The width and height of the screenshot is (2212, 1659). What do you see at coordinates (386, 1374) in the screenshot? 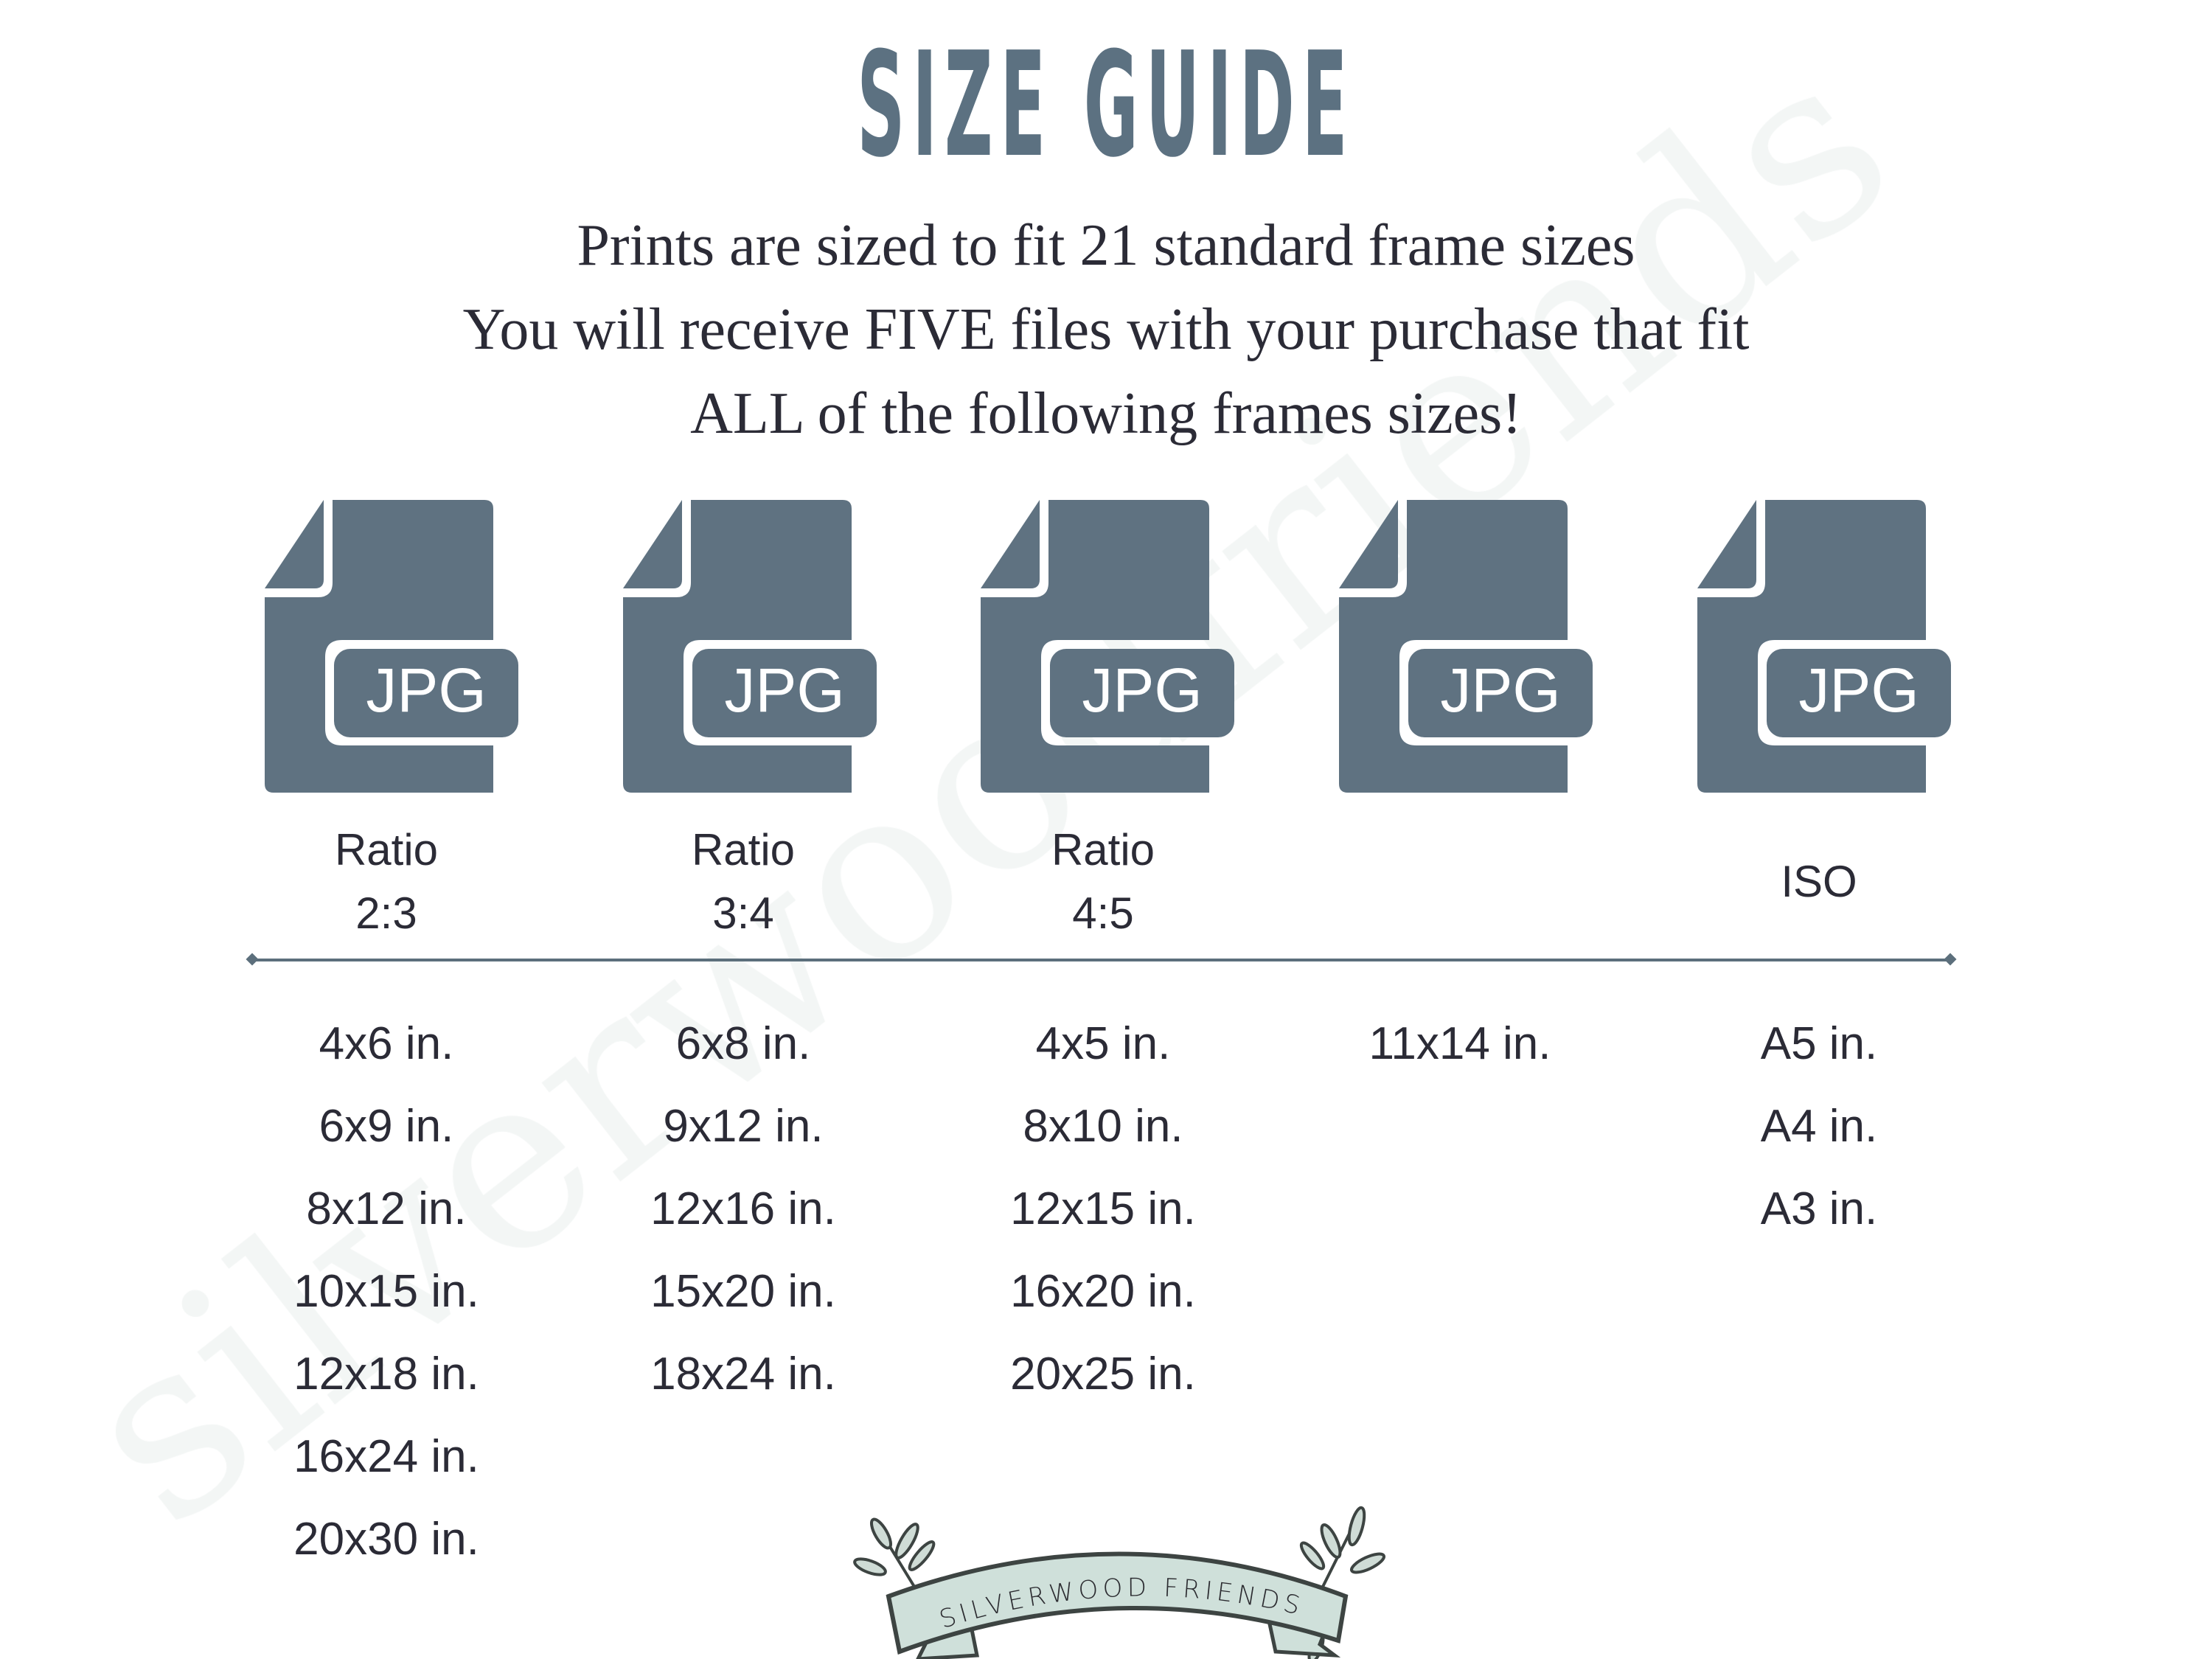
I see `size-item: 12x18 in.` at bounding box center [386, 1374].